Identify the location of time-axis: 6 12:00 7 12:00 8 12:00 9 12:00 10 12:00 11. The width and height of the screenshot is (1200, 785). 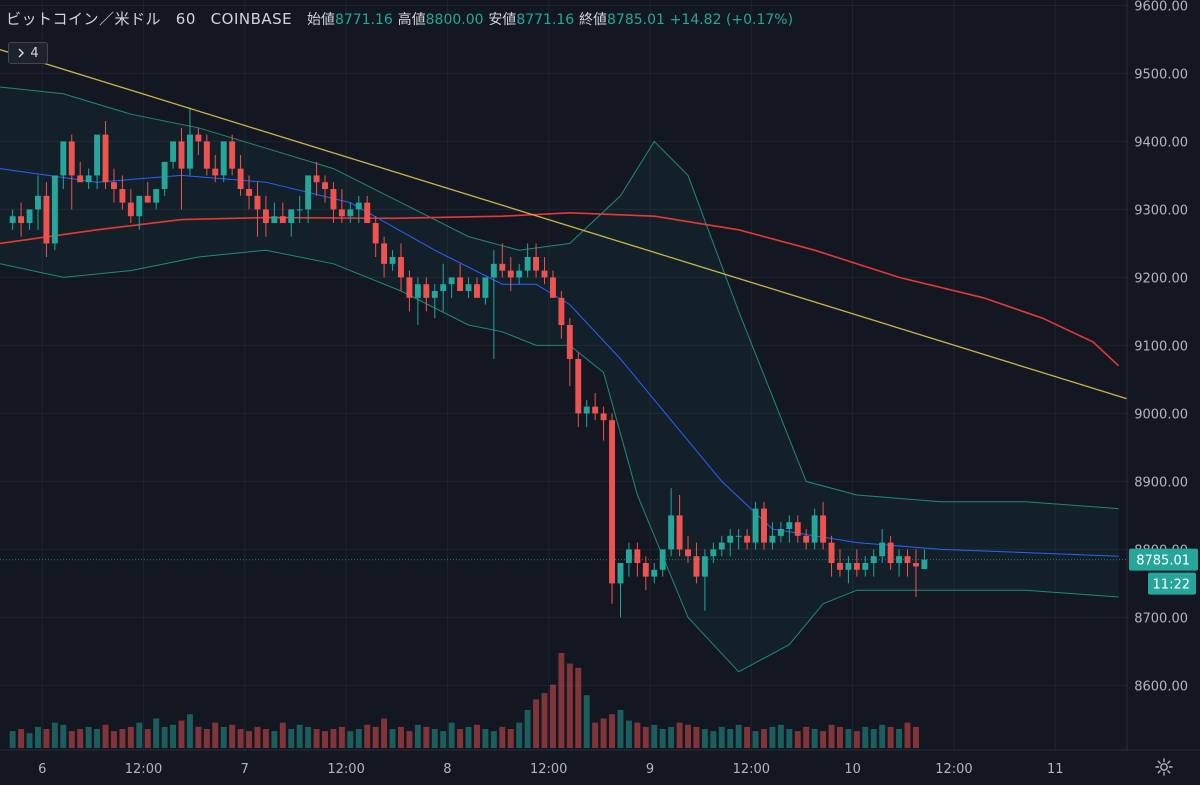
(600, 767).